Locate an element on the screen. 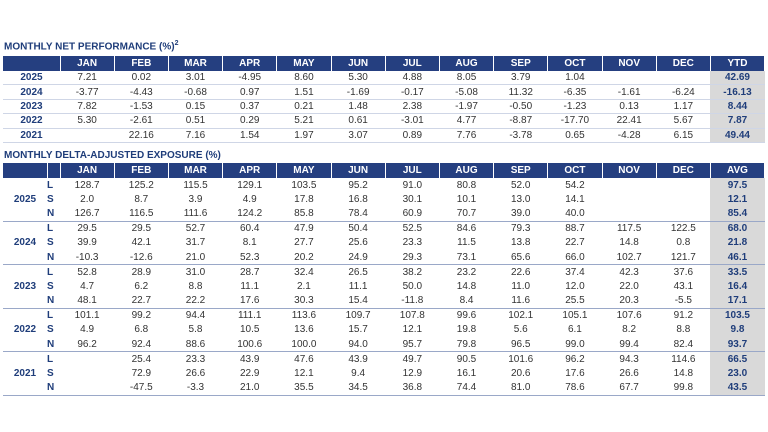 This screenshot has height=432, width=768. value-cell: 26.6 is located at coordinates (195, 374).